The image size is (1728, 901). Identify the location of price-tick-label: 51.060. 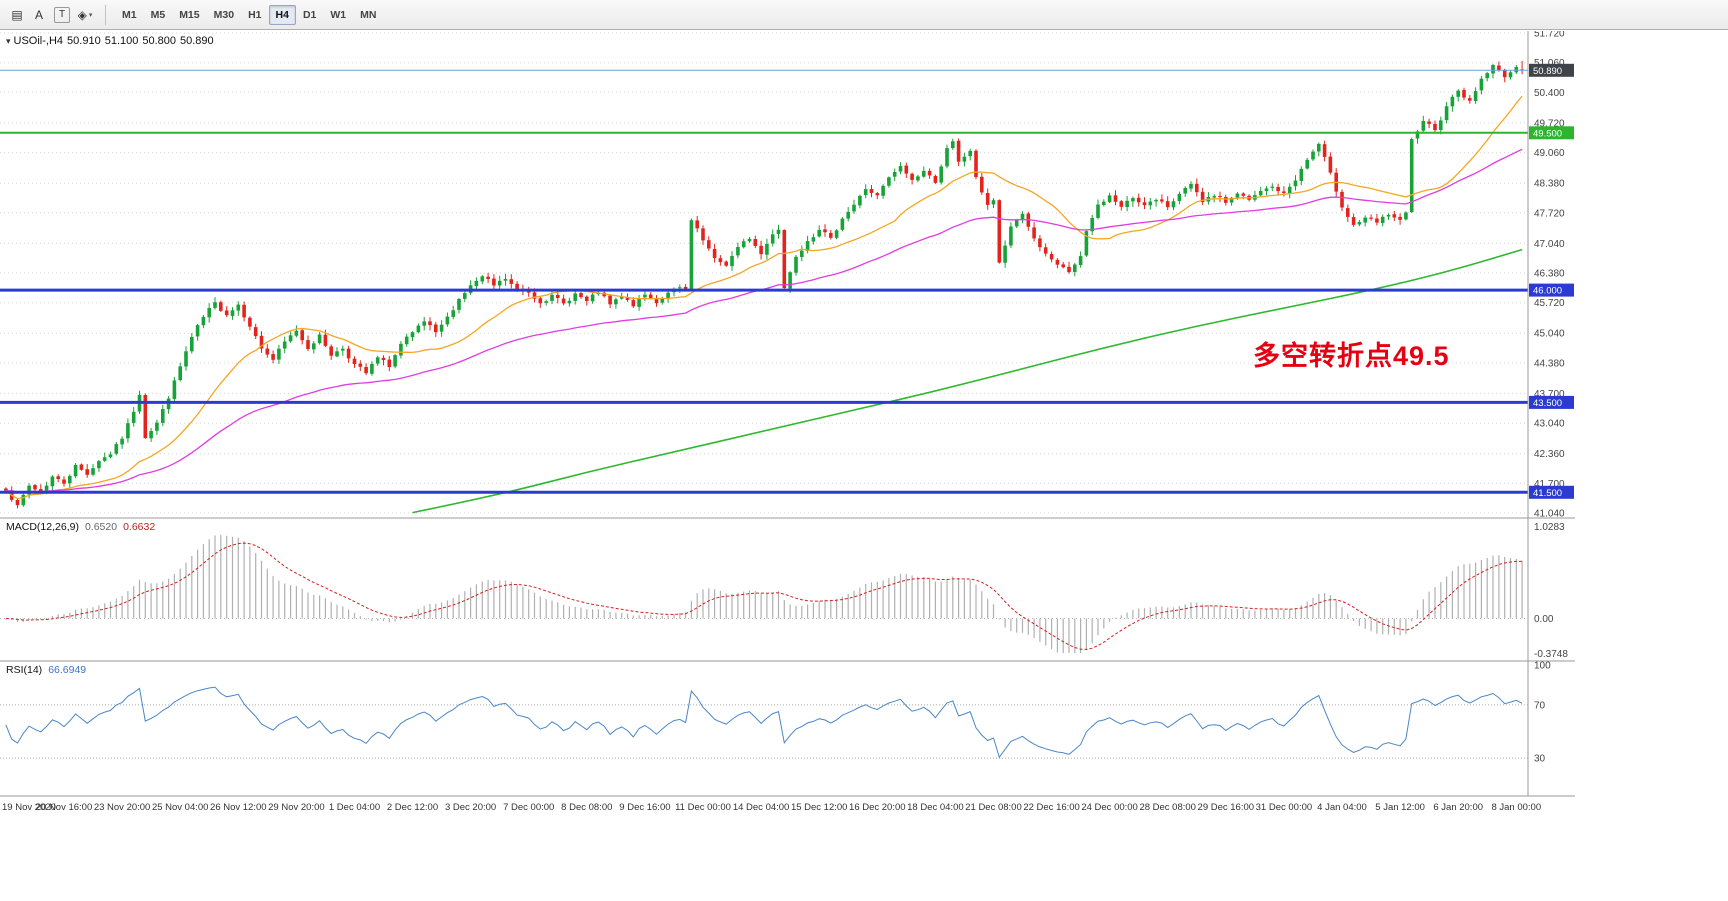
(1549, 63).